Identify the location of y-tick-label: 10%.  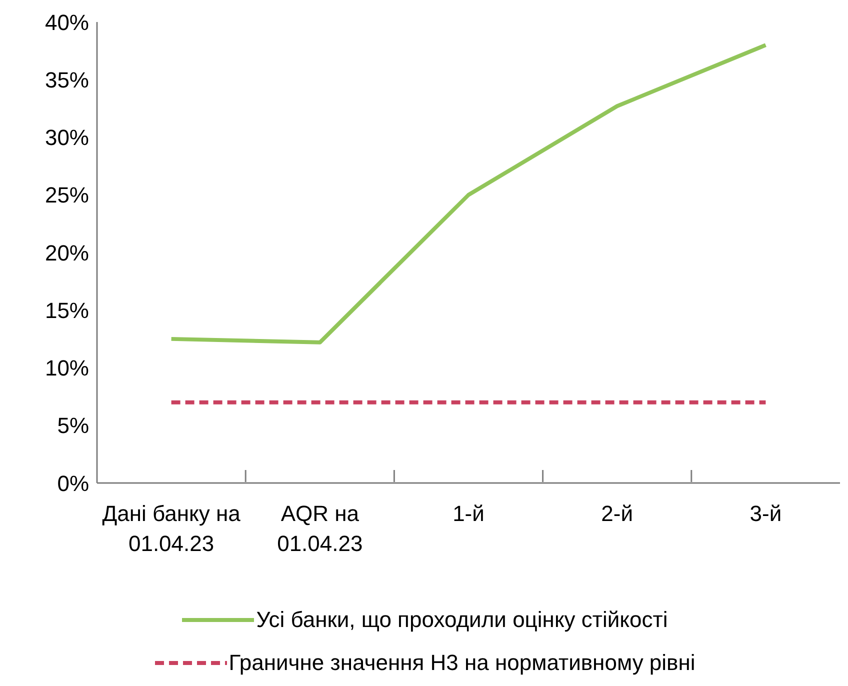
(66, 368).